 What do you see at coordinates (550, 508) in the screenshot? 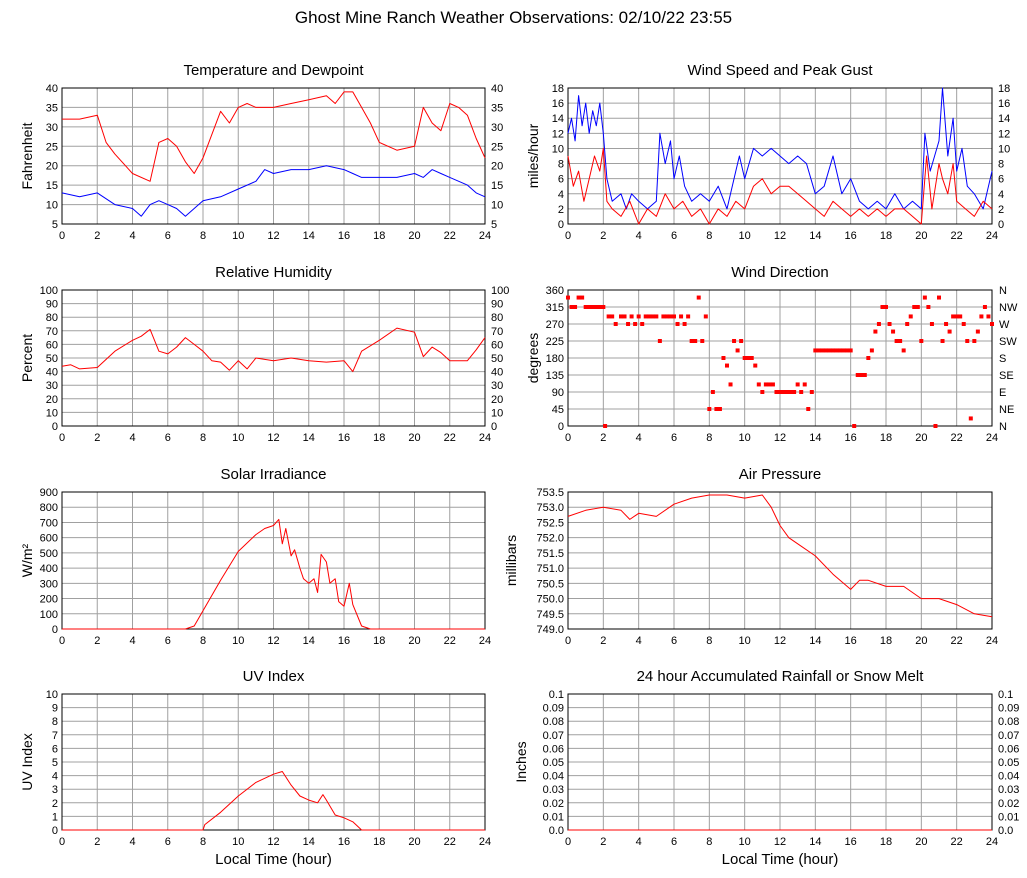
I see `y-tick-label: 753.0` at bounding box center [550, 508].